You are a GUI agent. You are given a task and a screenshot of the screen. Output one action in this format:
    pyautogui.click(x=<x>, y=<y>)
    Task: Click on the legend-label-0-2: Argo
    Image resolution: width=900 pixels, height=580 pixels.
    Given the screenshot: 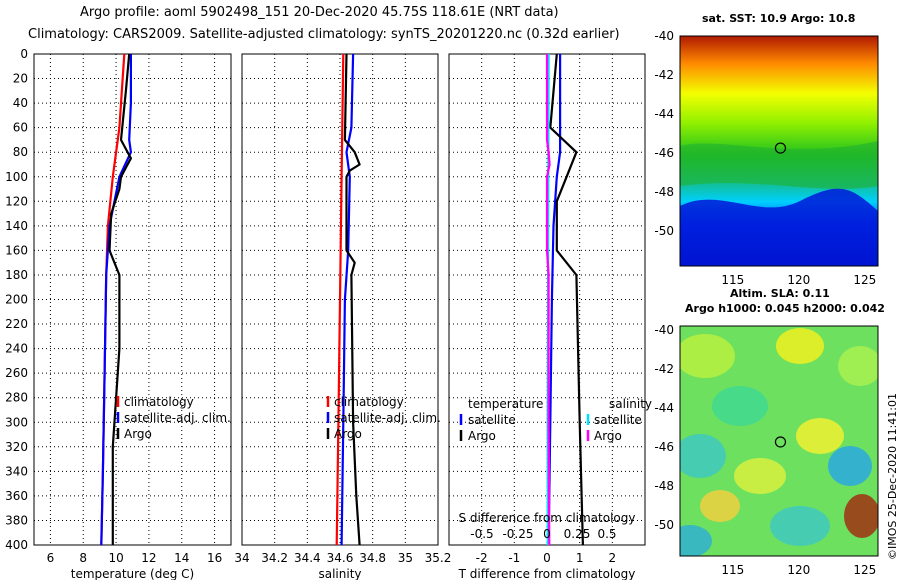 What is the action you would take?
    pyautogui.click(x=138, y=434)
    